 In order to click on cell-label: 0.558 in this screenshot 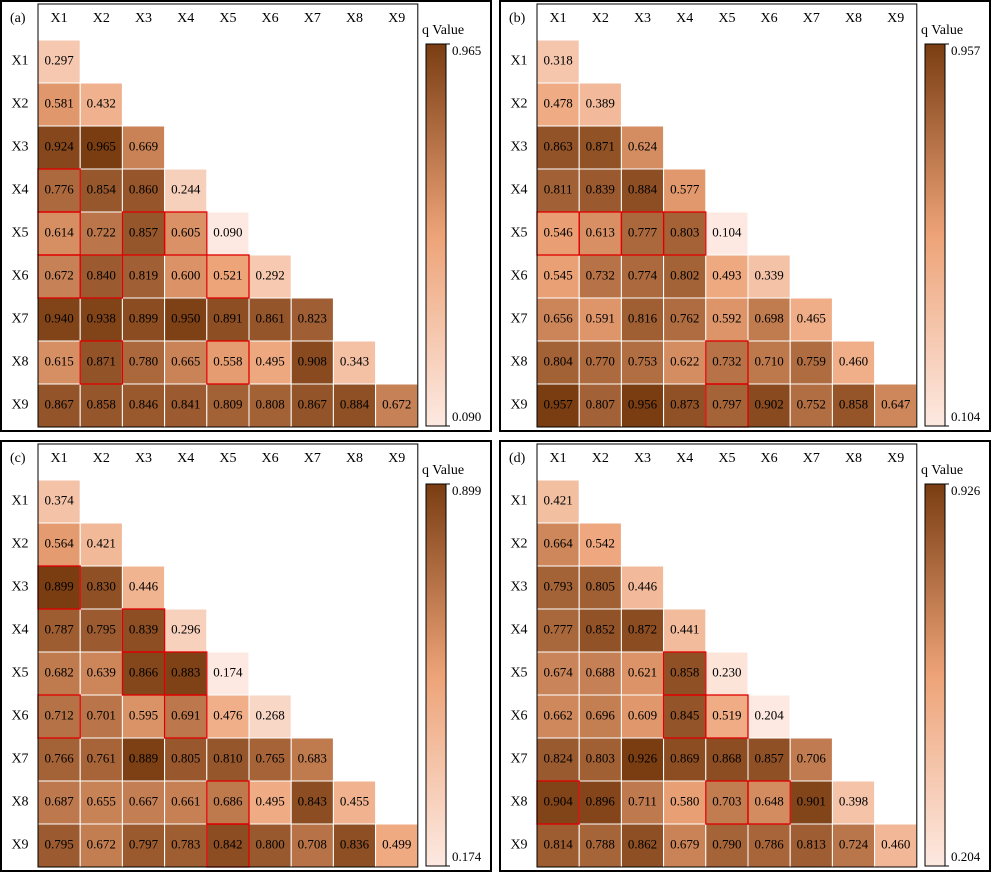, I will do `click(227, 360)`.